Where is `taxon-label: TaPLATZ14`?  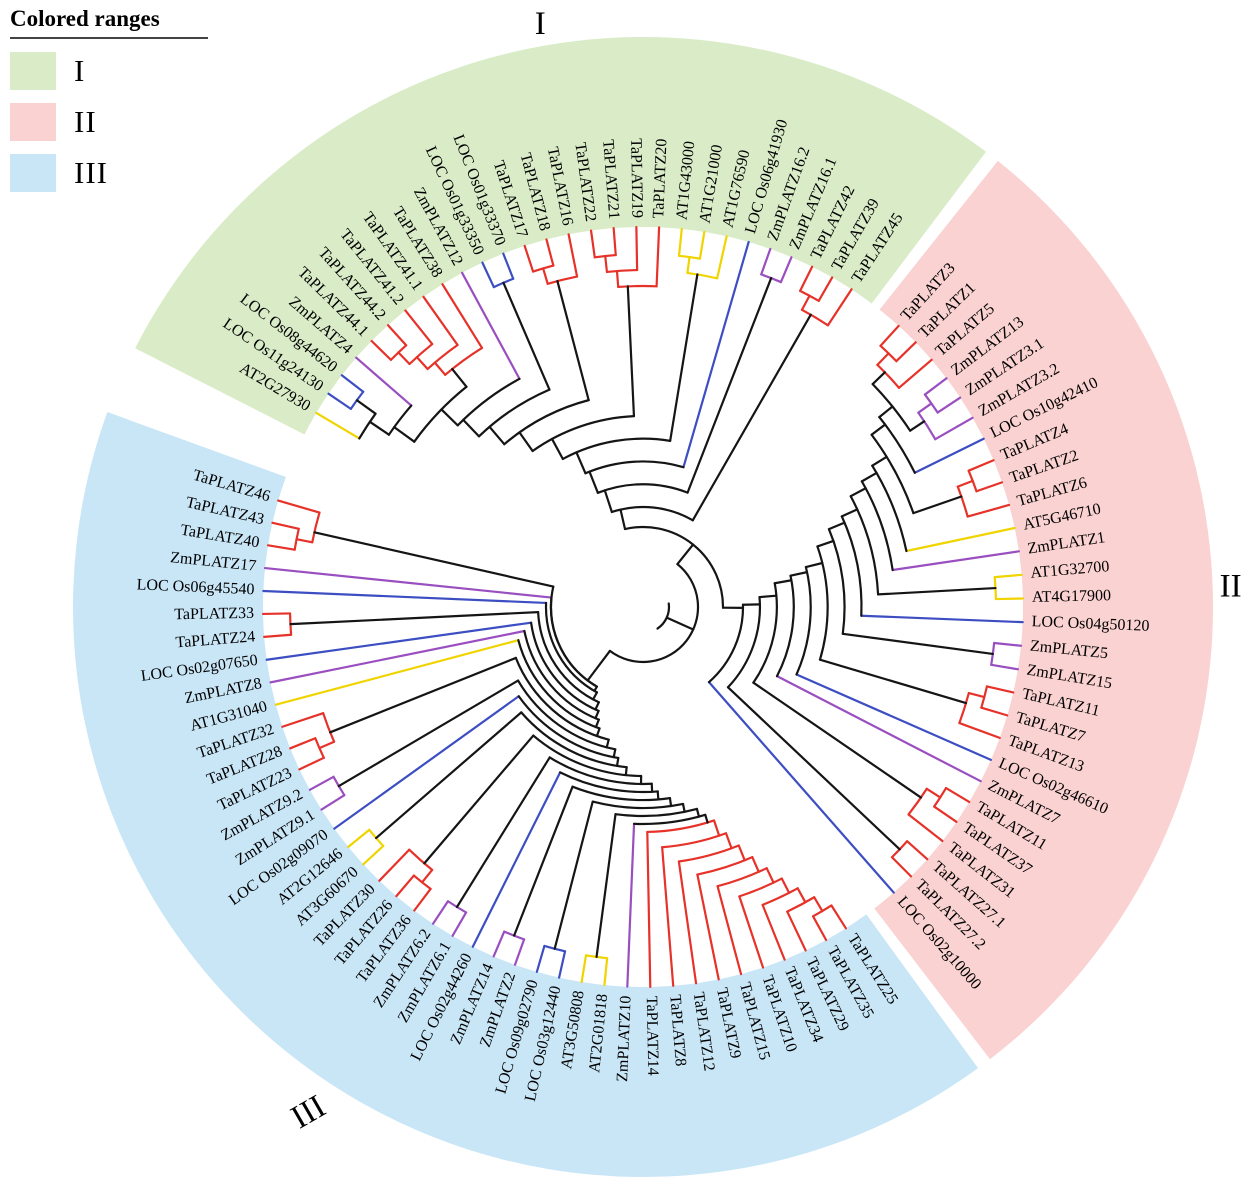
taxon-label: TaPLATZ14 is located at coordinates (652, 1036).